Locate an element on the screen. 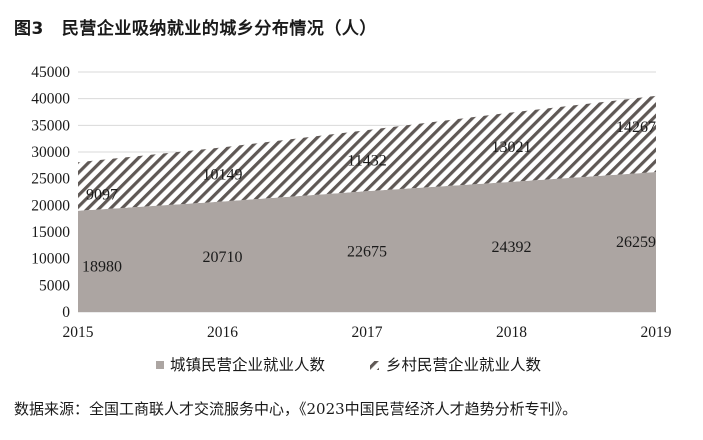 This screenshot has height=440, width=703. y-tick-label: 20000 is located at coordinates (50, 205).